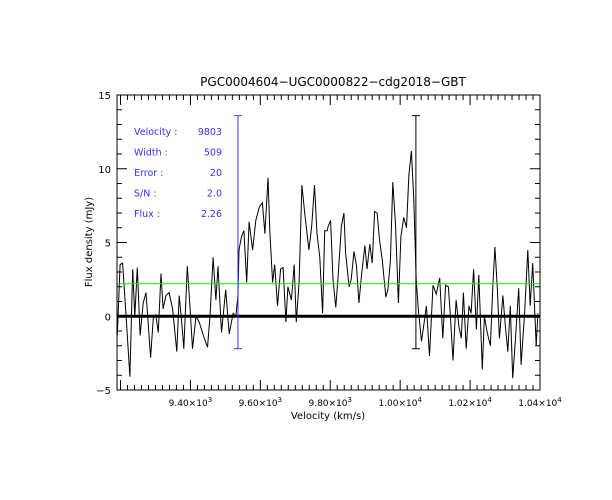 The image size is (612, 500). What do you see at coordinates (188, 404) in the screenshot?
I see `x-tick-mantissa: 9.40×10` at bounding box center [188, 404].